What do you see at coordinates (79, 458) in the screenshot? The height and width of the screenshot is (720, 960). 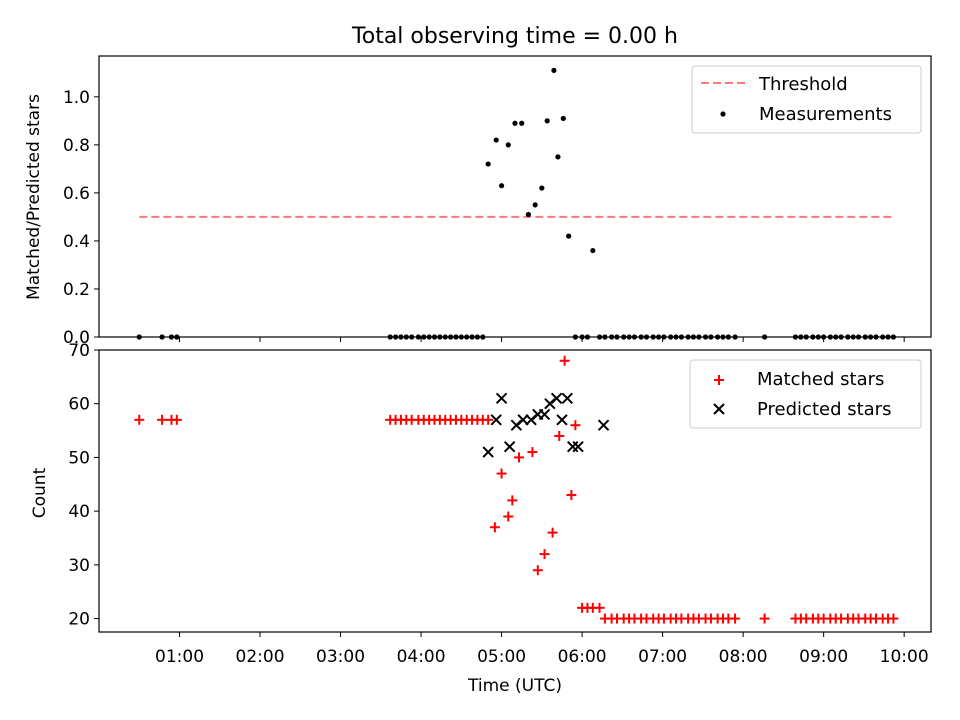 I see `bottom-y-tick-label: 50` at bounding box center [79, 458].